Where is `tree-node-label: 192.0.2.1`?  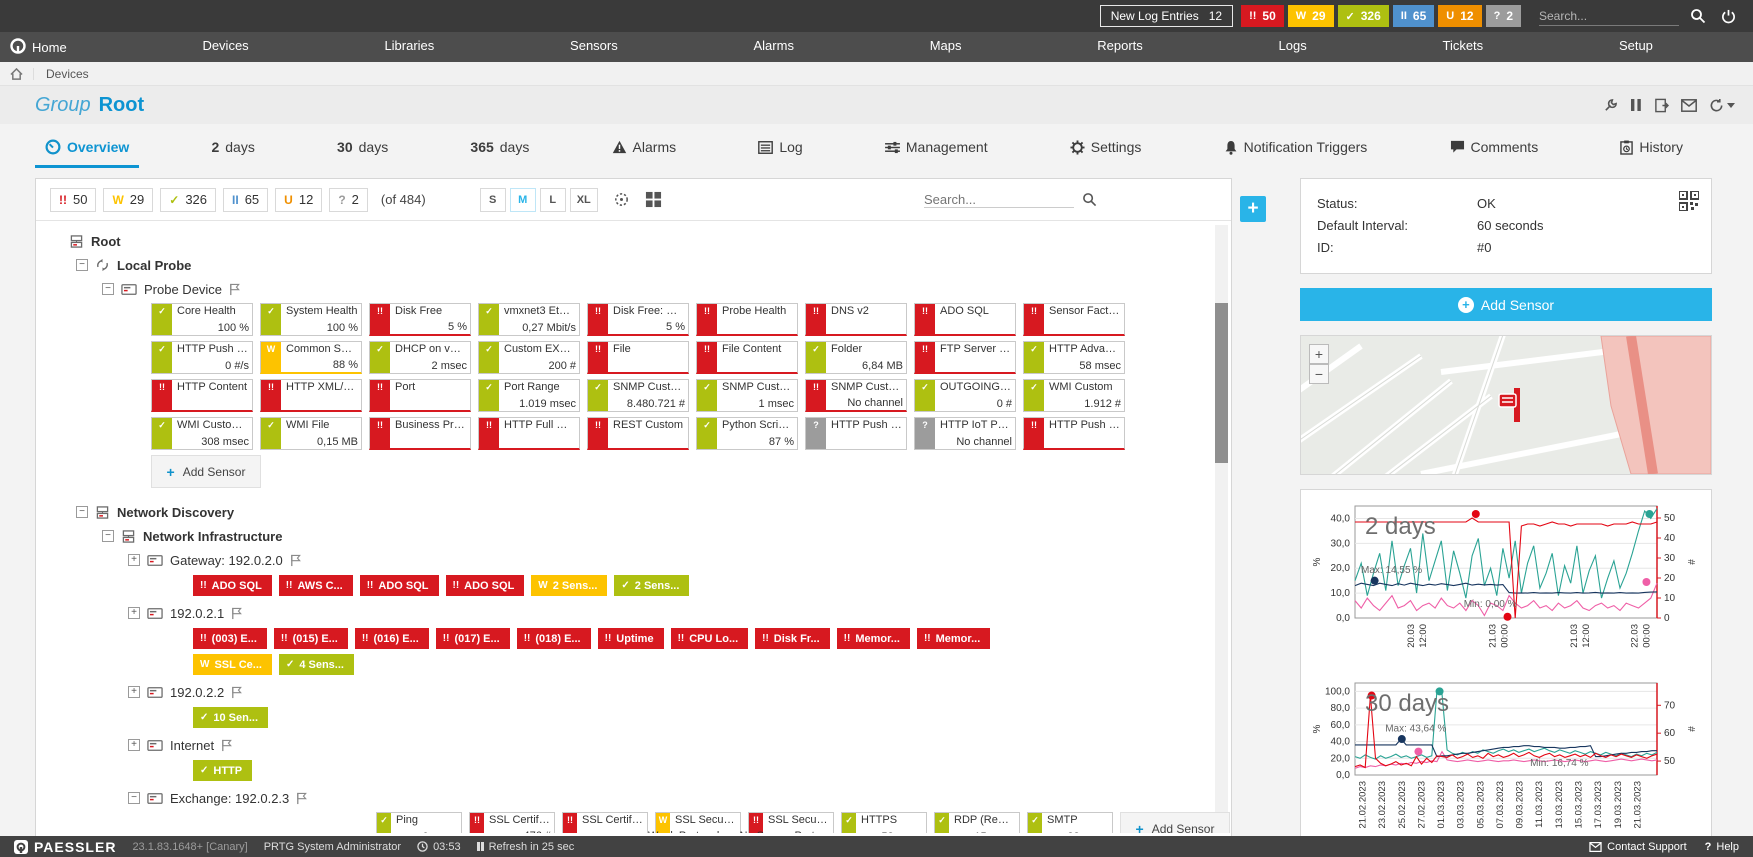 tree-node-label: 192.0.2.1 is located at coordinates (197, 613).